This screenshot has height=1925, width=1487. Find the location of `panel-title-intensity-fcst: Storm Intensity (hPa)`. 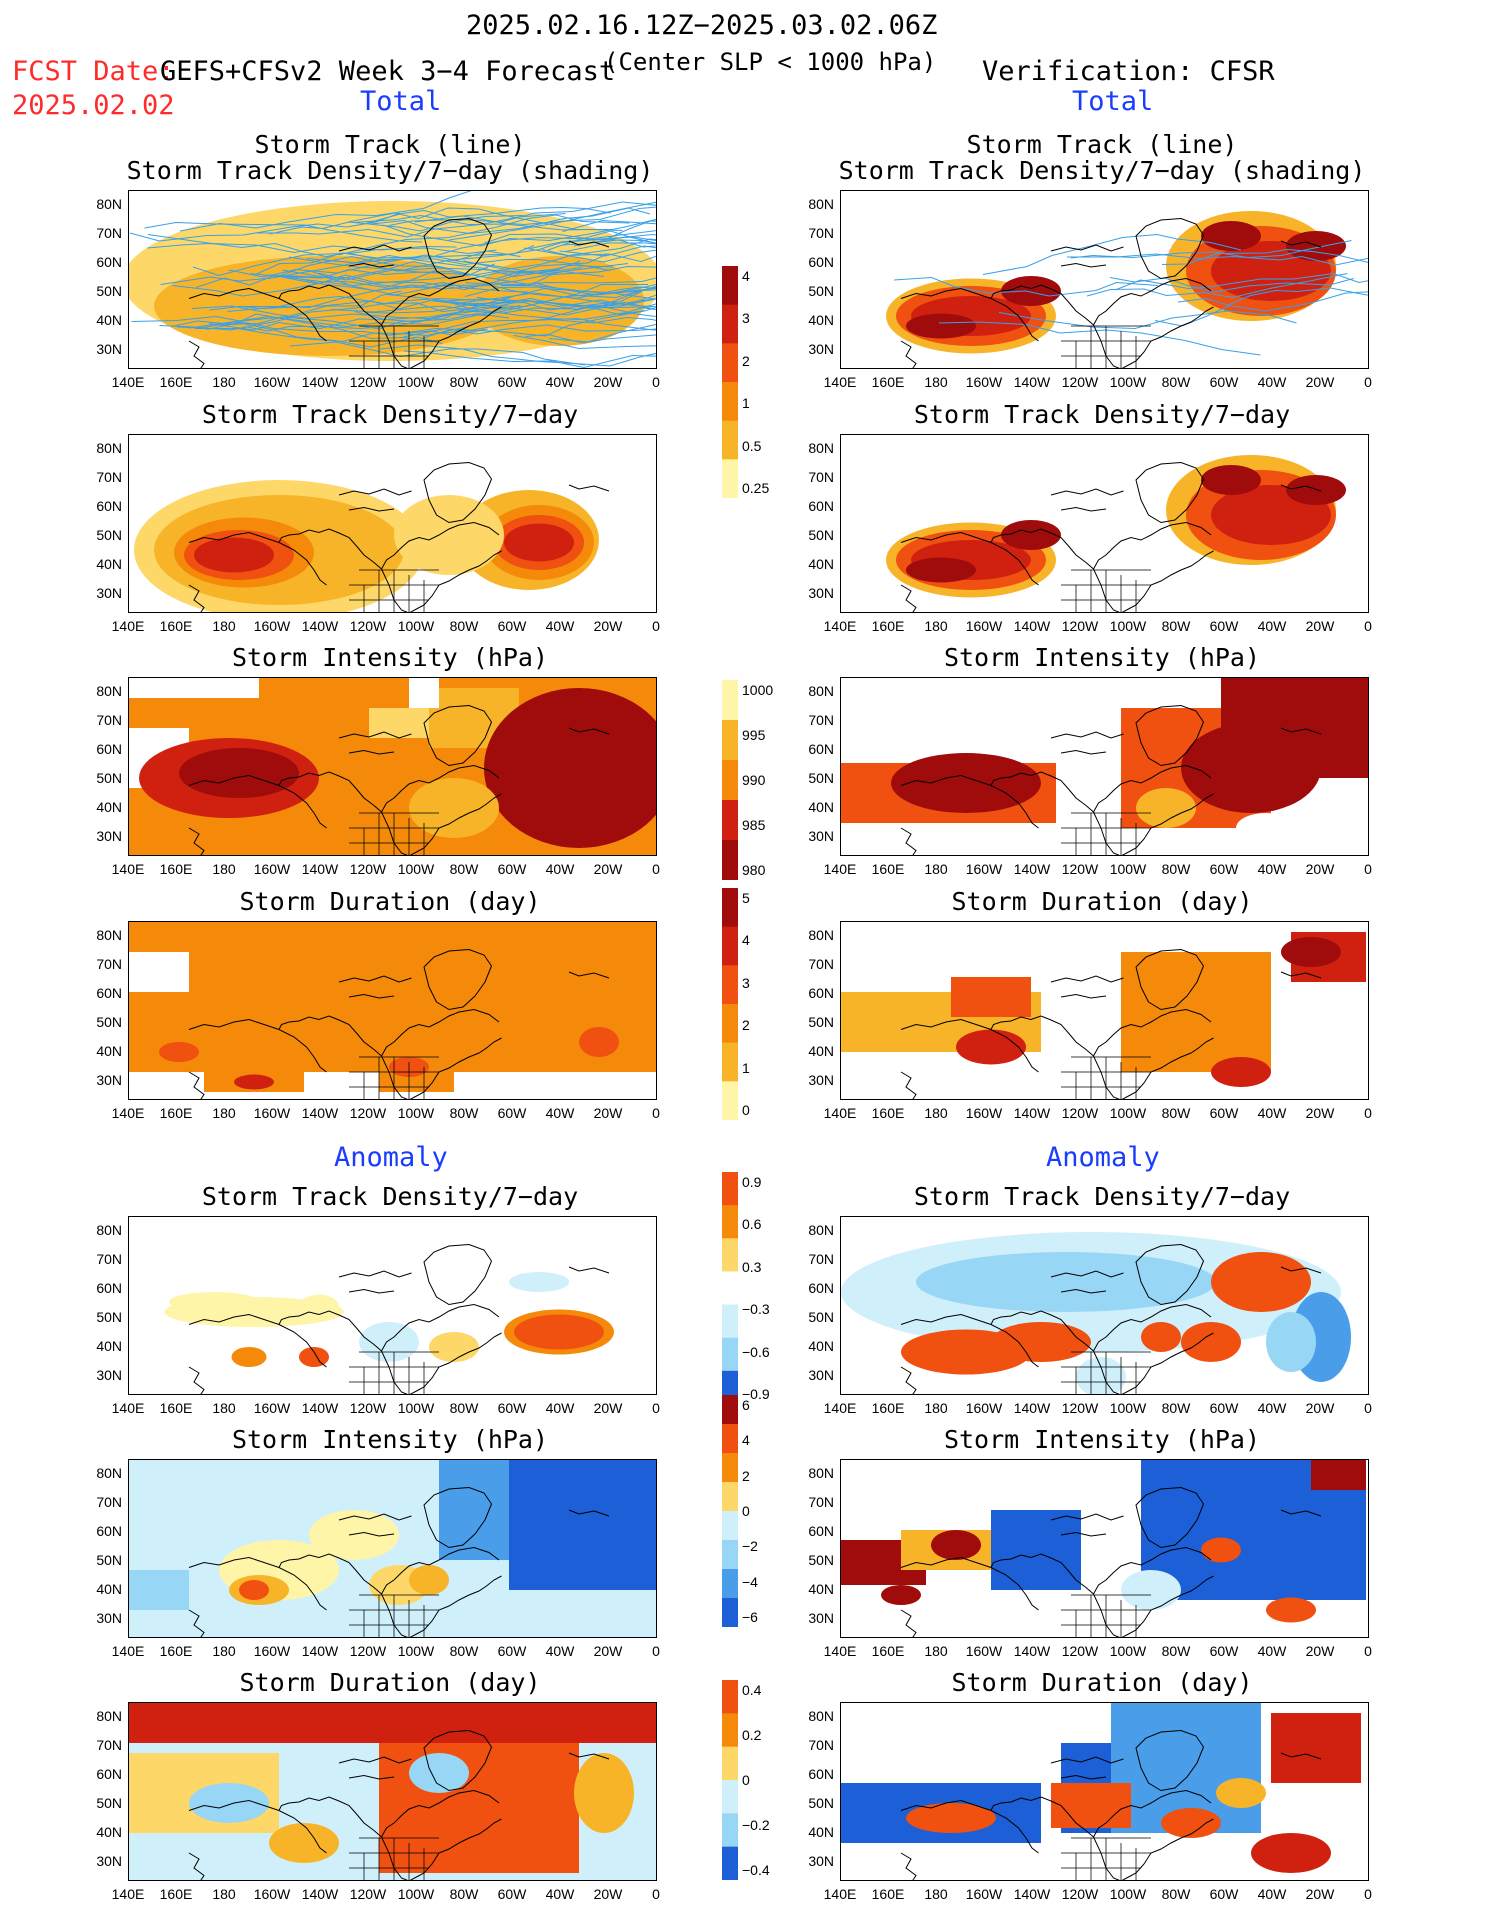

panel-title-intensity-fcst: Storm Intensity (hPa) is located at coordinates (390, 657).